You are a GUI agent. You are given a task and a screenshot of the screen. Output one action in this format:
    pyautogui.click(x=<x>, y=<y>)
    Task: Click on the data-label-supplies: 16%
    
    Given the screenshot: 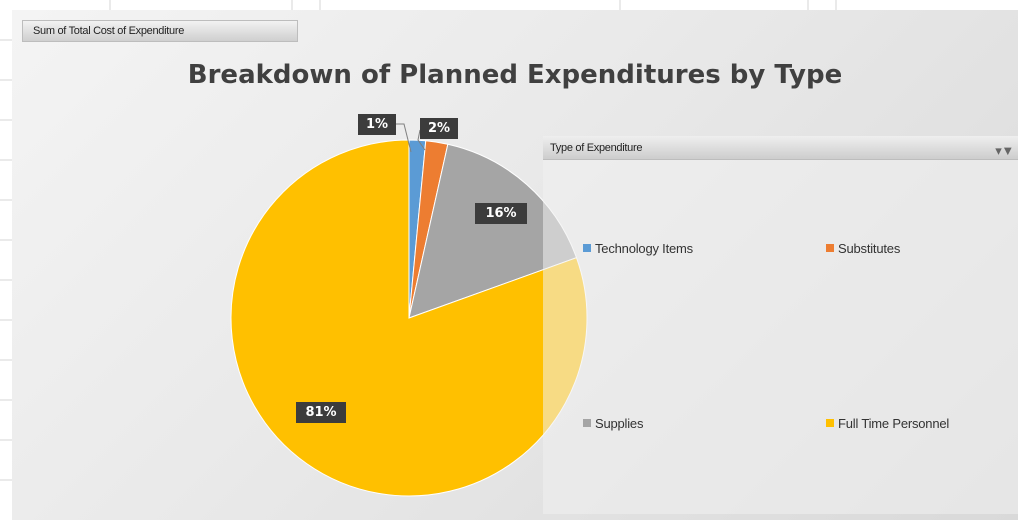 What is the action you would take?
    pyautogui.click(x=501, y=213)
    